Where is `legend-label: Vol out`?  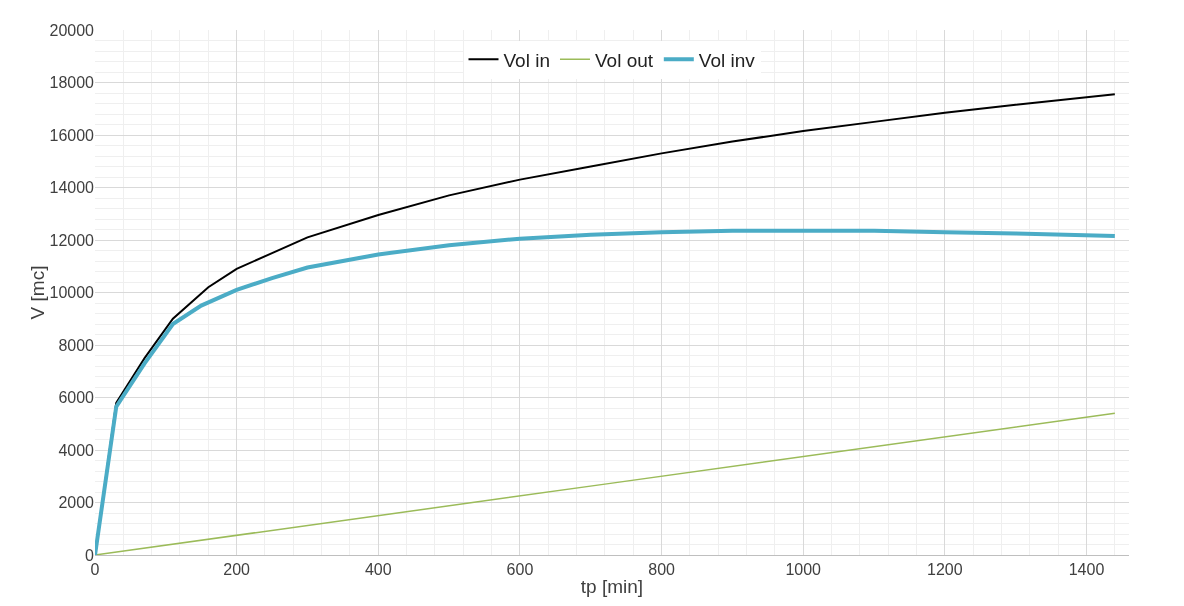 legend-label: Vol out is located at coordinates (624, 60).